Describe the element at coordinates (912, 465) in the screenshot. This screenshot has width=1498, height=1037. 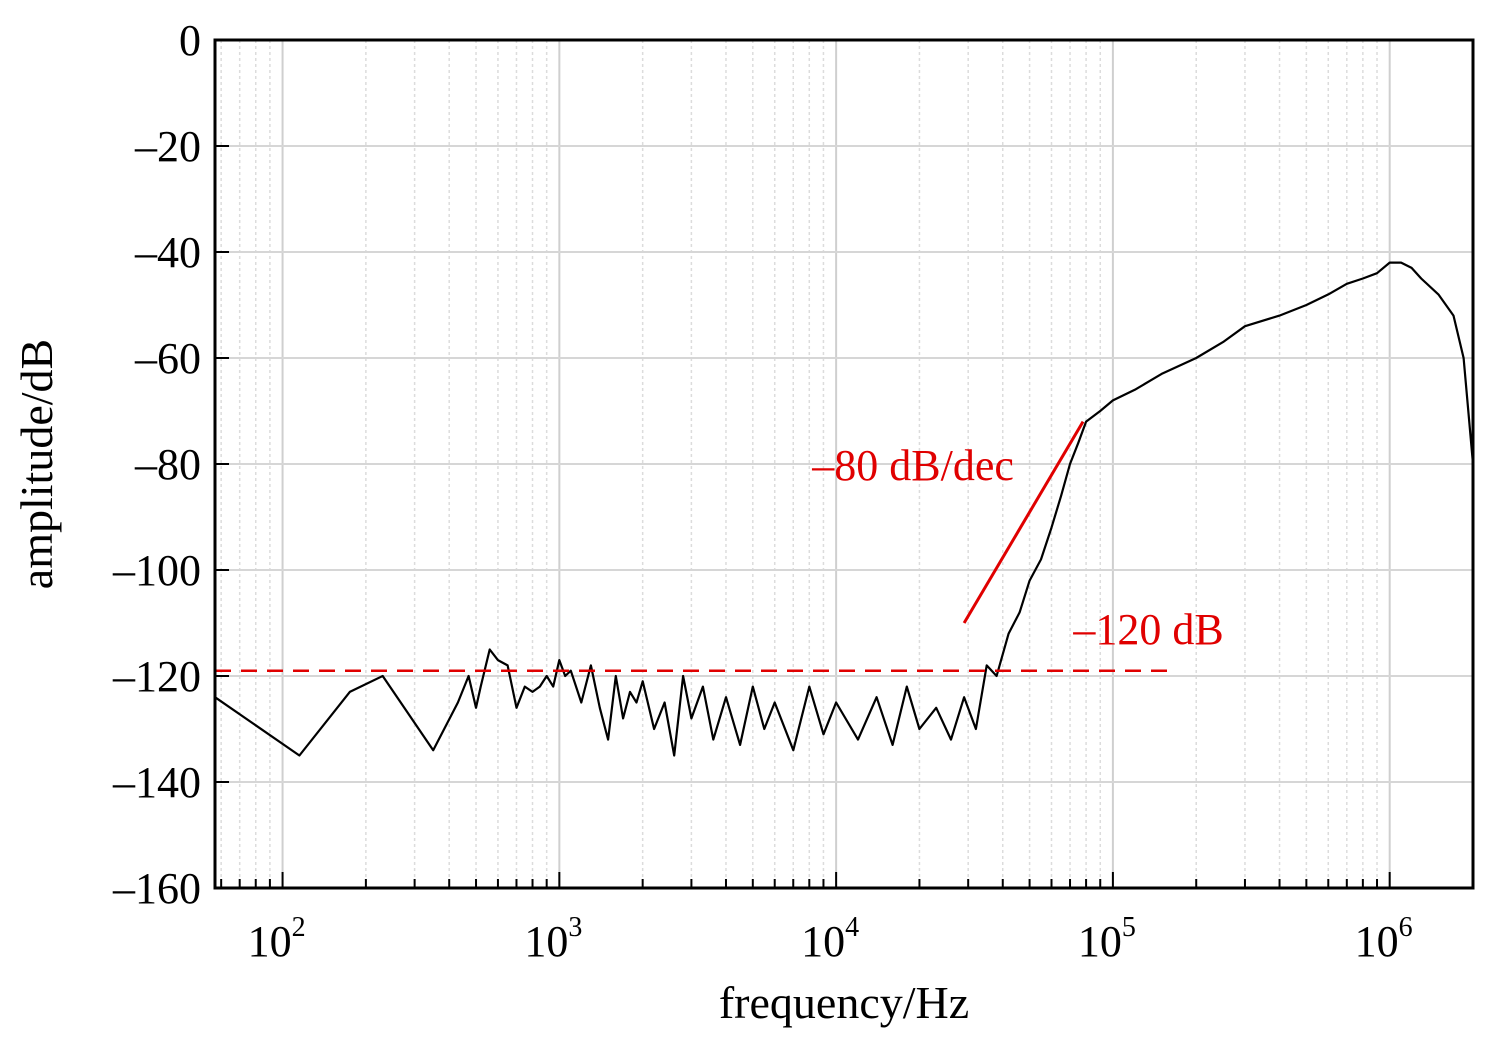
I see `annotation-label: –80 dB/dec` at that location.